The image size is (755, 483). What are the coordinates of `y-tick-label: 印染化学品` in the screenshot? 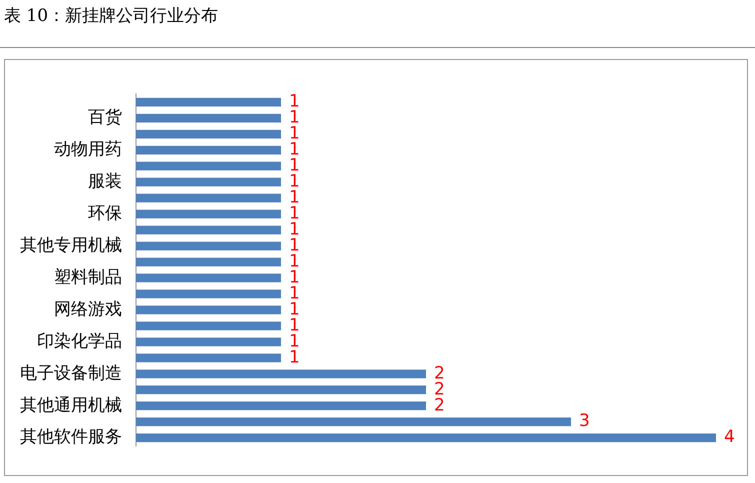 It's located at (79, 341).